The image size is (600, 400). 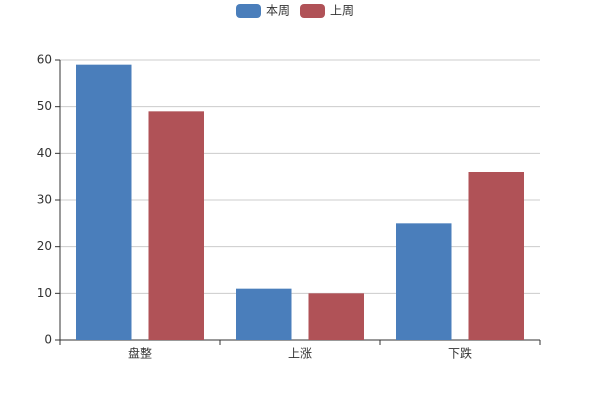 I want to click on y-tick-label: 60, so click(x=44, y=60).